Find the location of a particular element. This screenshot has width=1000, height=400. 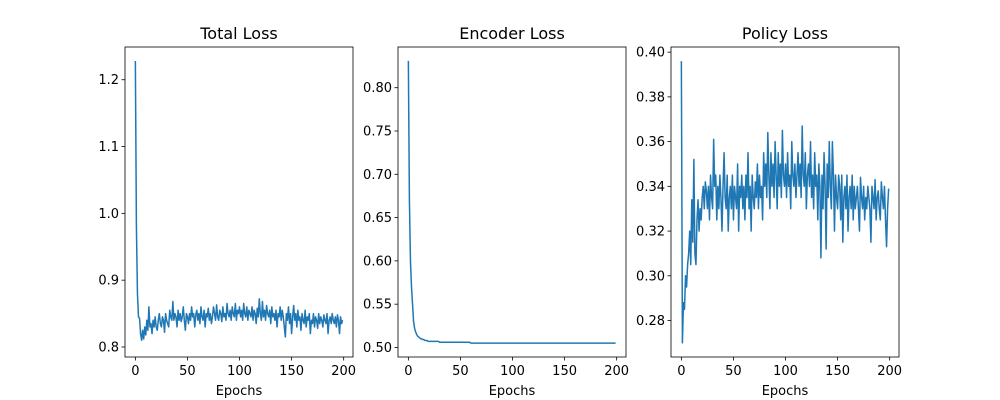

subplot-title: Total Loss is located at coordinates (238, 33).